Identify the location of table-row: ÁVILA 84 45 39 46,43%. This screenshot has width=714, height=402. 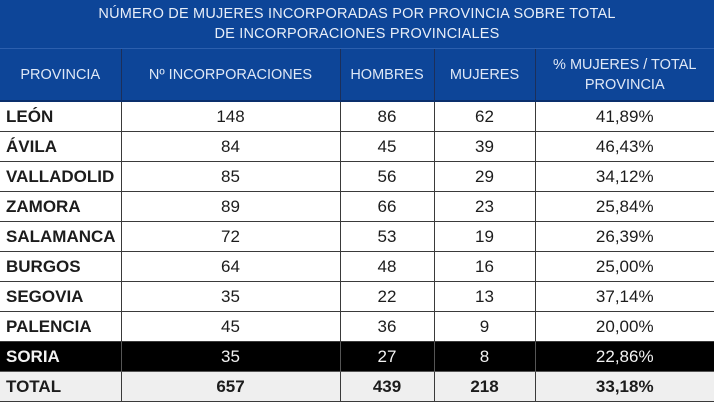
(357, 146).